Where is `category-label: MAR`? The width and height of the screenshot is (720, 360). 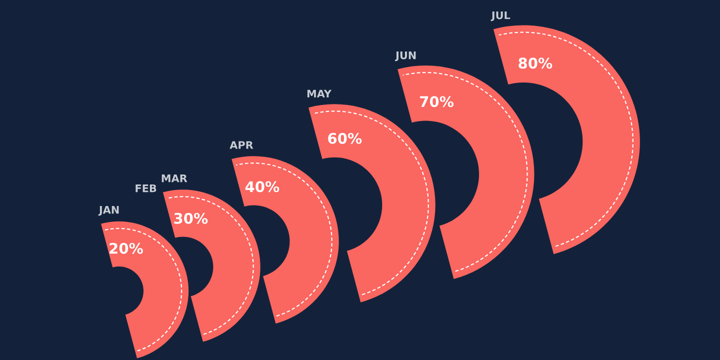 category-label: MAR is located at coordinates (175, 178).